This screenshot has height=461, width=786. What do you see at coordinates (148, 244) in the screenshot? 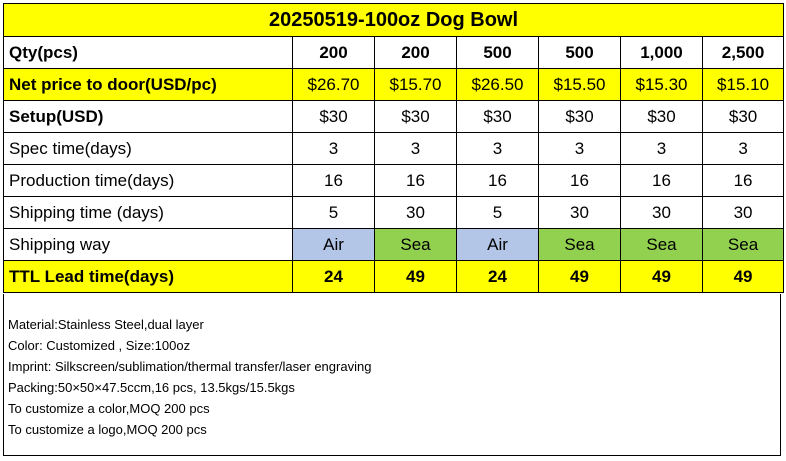
I see `row-label: Shipping way` at bounding box center [148, 244].